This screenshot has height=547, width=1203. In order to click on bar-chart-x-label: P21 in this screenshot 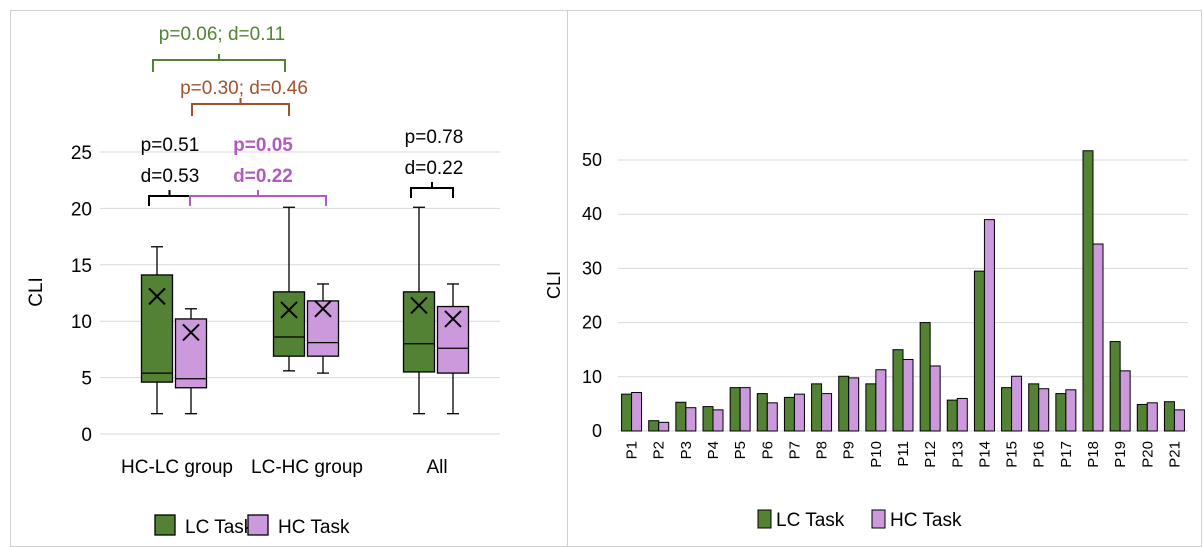, I will do `click(1174, 454)`.